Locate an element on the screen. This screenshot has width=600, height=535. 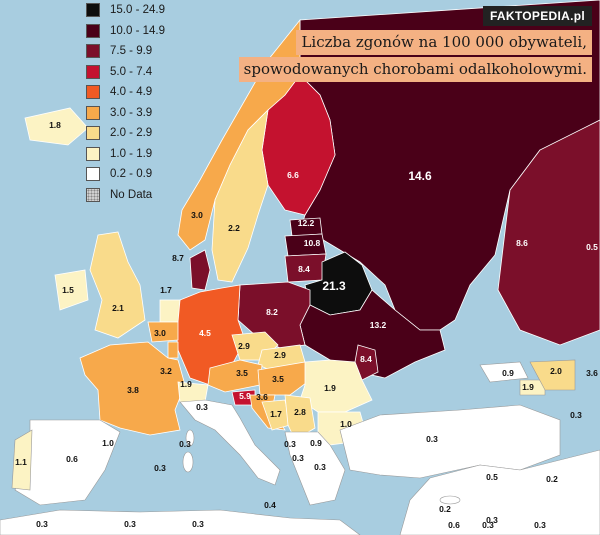
country-portugal is located at coordinates (22, 460).